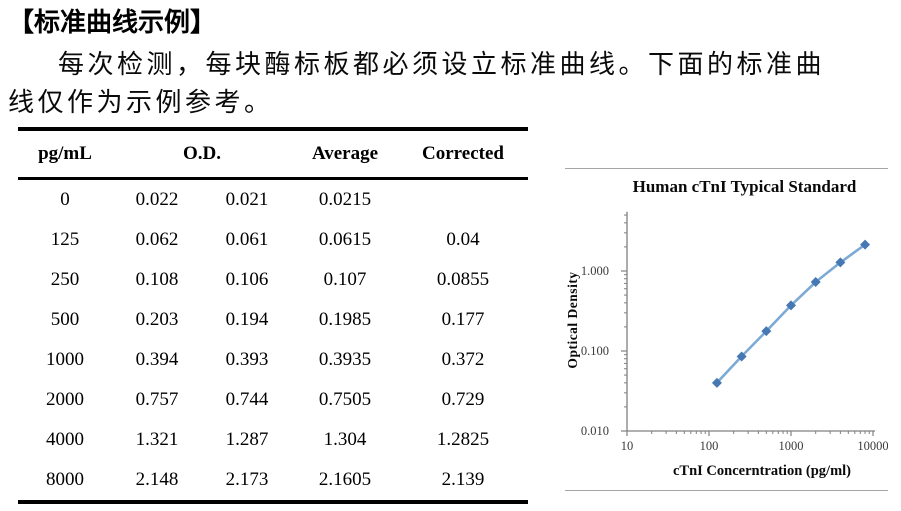 This screenshot has width=901, height=511. What do you see at coordinates (273, 400) in the screenshot?
I see `table-row: 2000 0.757 0.744 0.7505 0.729` at bounding box center [273, 400].